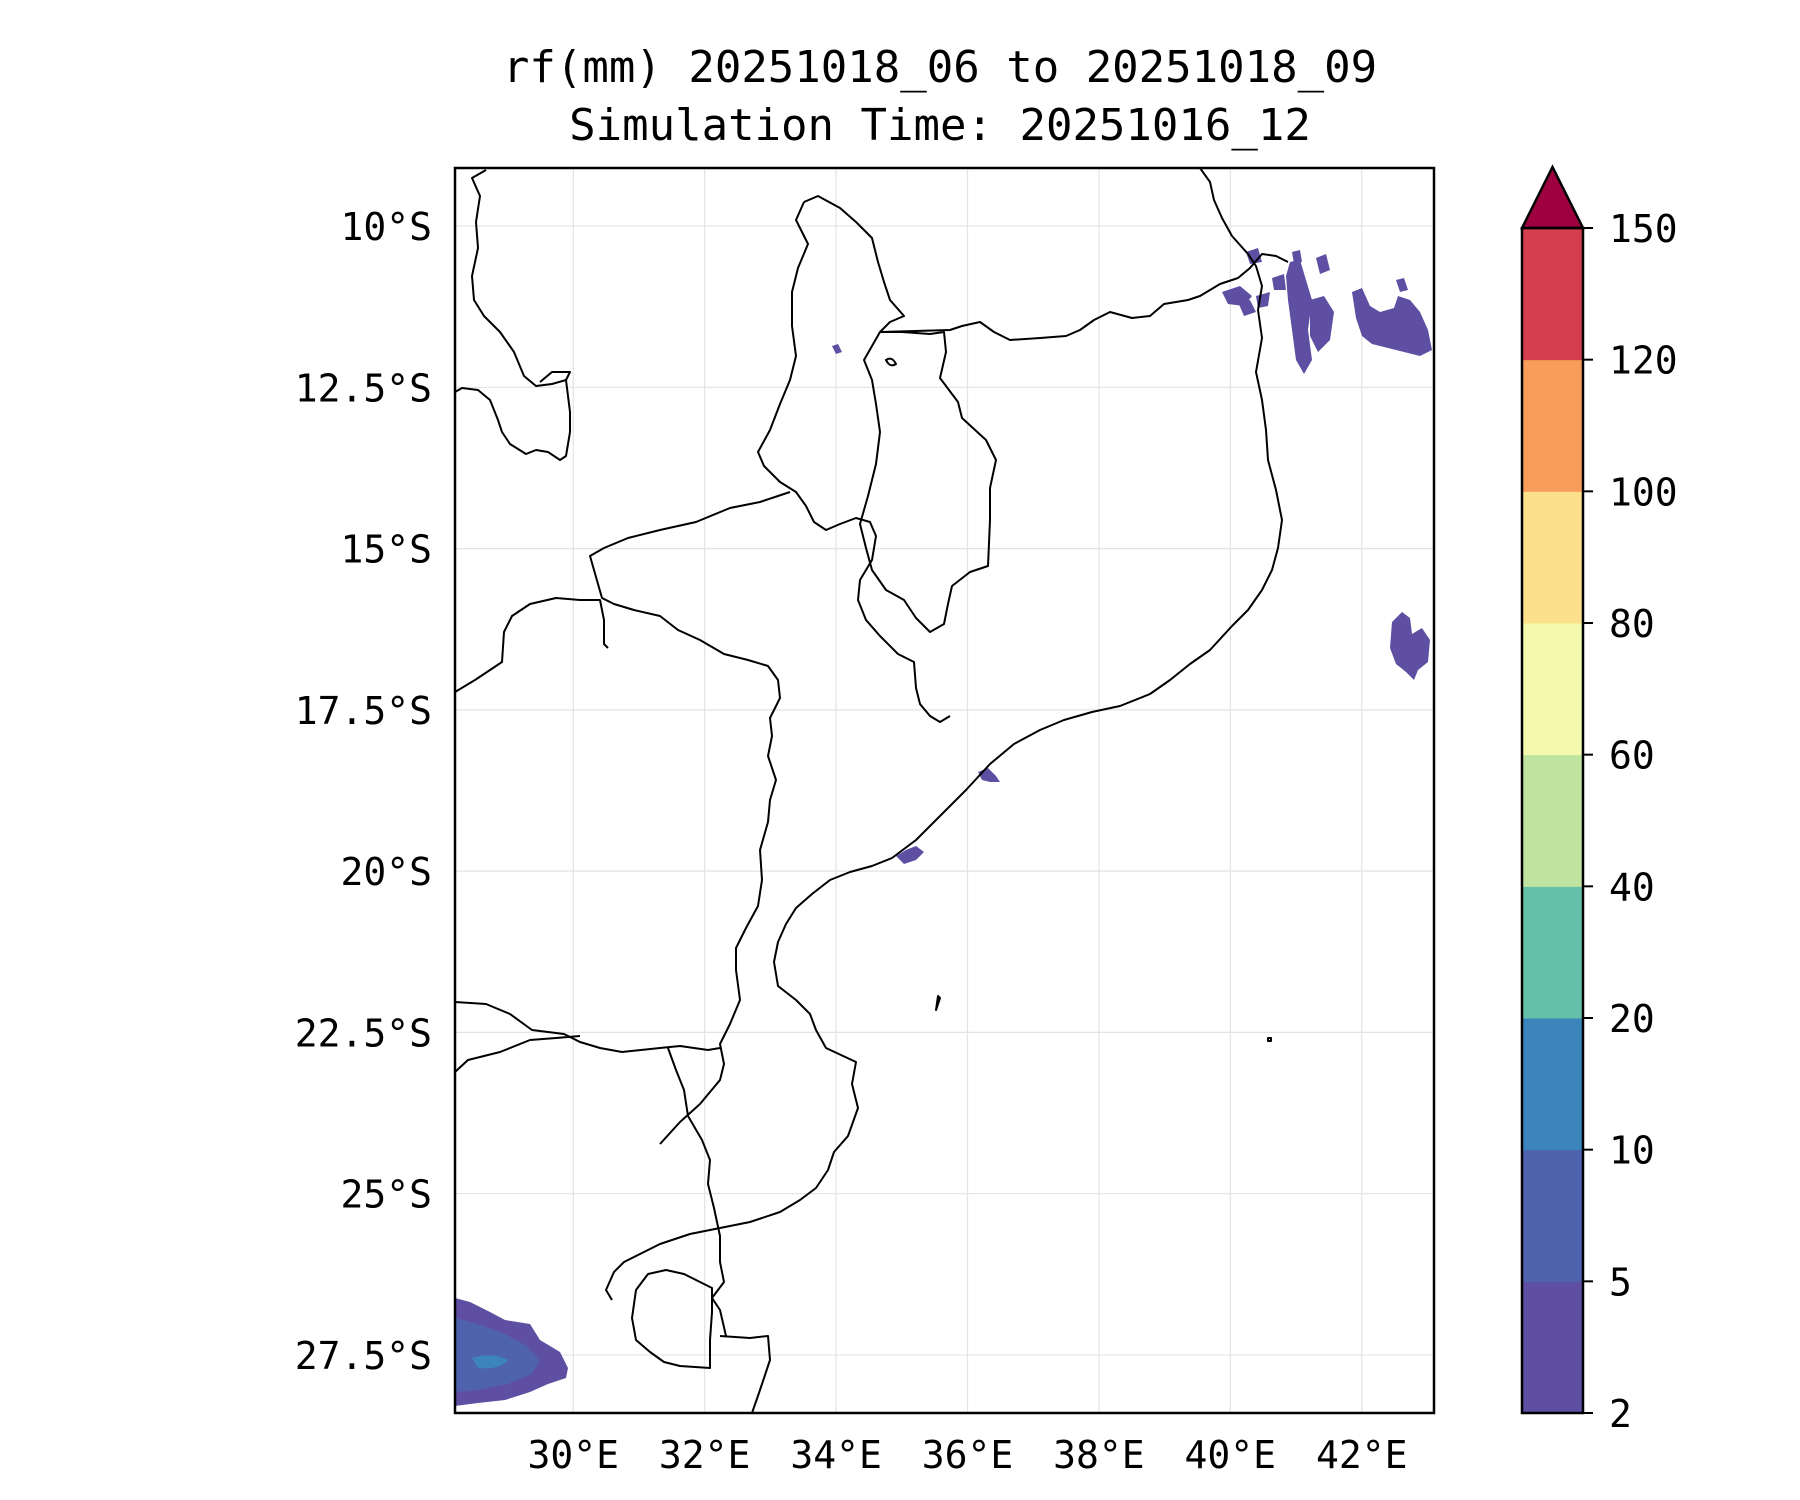  I want to click on lat-tick-label: 20°S, so click(386, 872).